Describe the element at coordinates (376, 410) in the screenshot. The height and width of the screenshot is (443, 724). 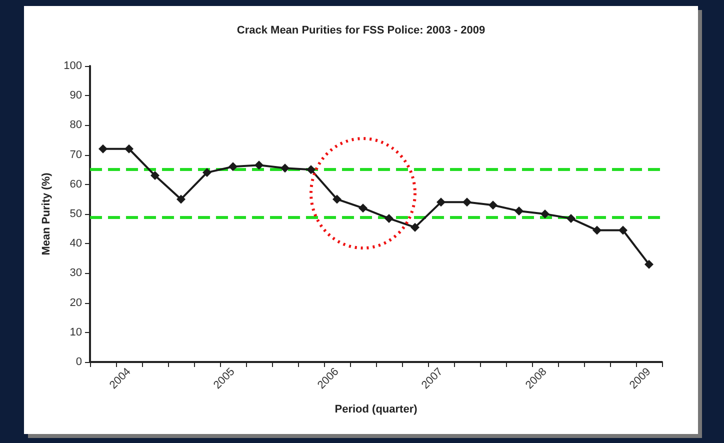
I see `x-axis-title: Period (quarter)` at that location.